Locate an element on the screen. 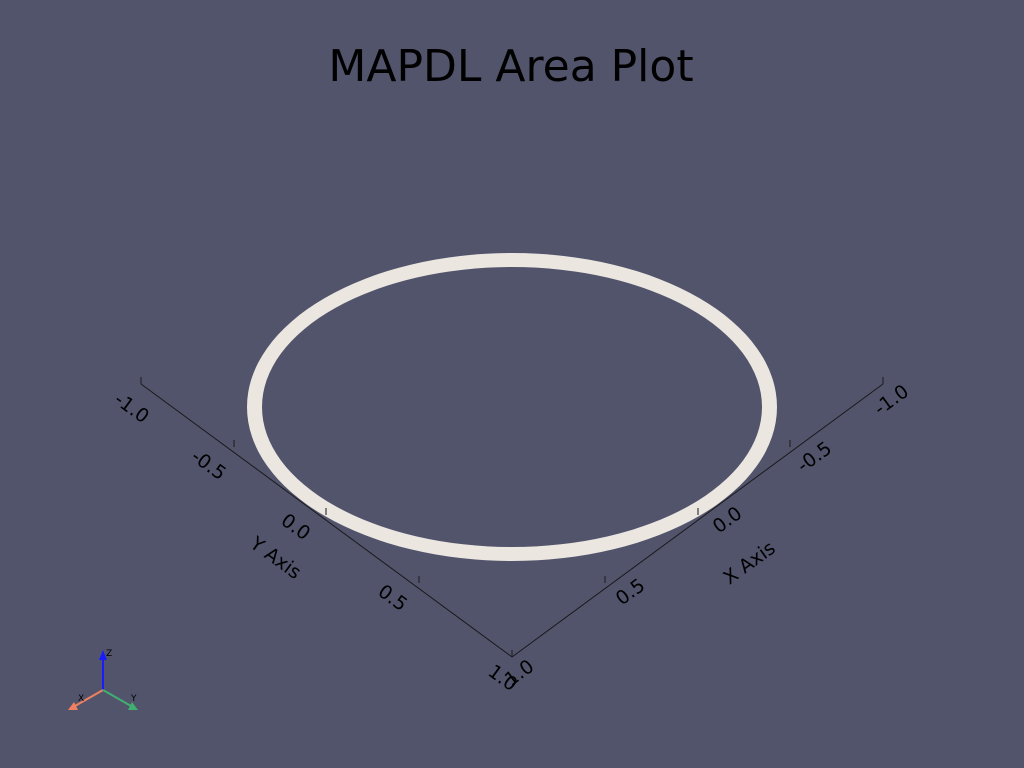 This screenshot has height=768, width=1024. triad-y-arrowhead is located at coordinates (133, 706).